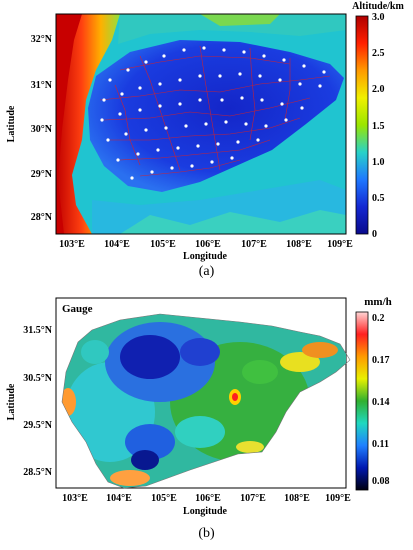 The image size is (413, 550). Describe the element at coordinates (378, 120) in the screenshot. I see `altitude-colorbar: Altitude/km 3.0 2.5 2.0 1.5 1.0 0.5 0` at that location.